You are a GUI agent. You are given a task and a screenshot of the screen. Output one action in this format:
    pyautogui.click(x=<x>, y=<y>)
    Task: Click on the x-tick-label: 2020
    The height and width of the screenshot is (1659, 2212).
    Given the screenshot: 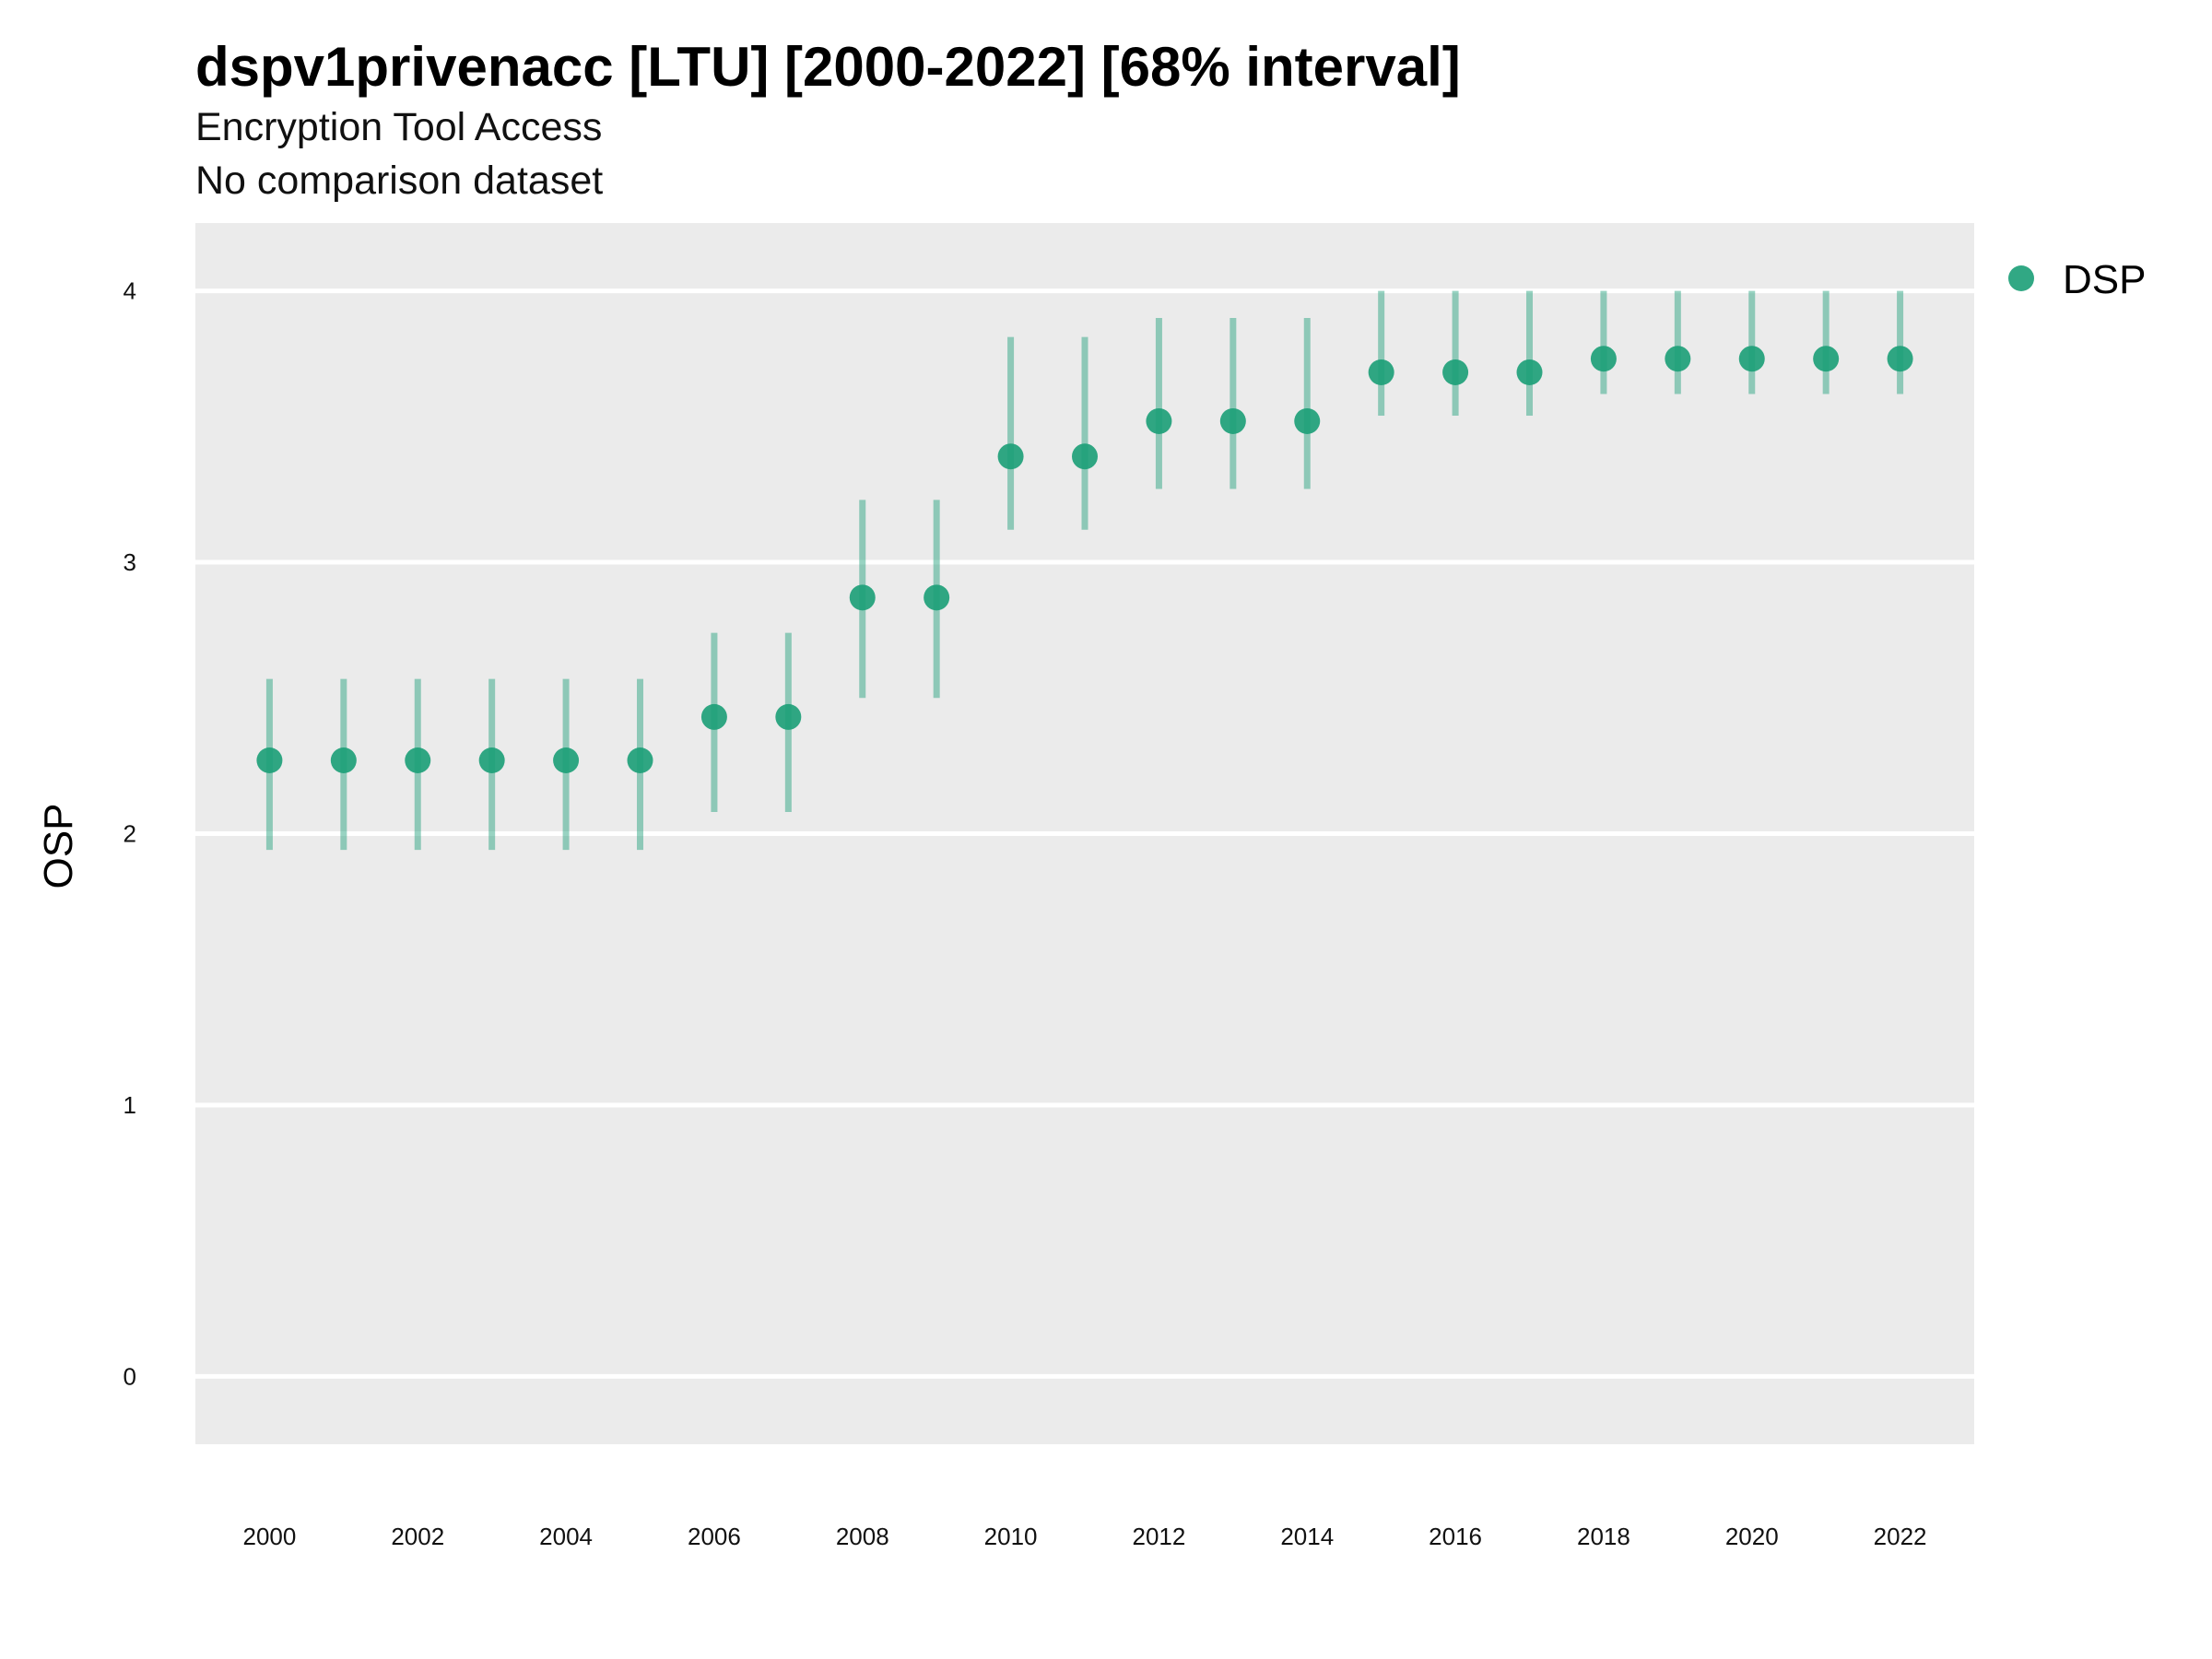 What is the action you would take?
    pyautogui.click(x=1752, y=1536)
    